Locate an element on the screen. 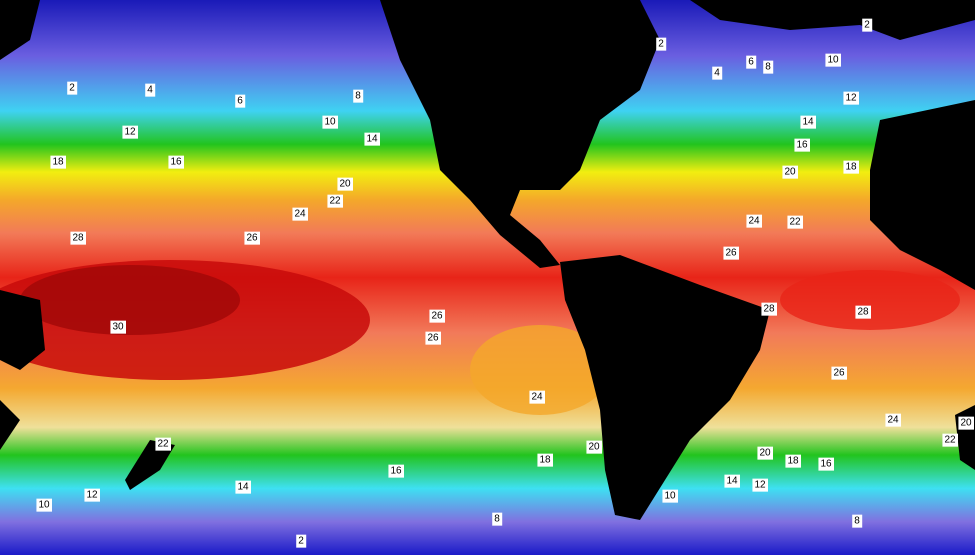  greenland is located at coordinates (832, 20).